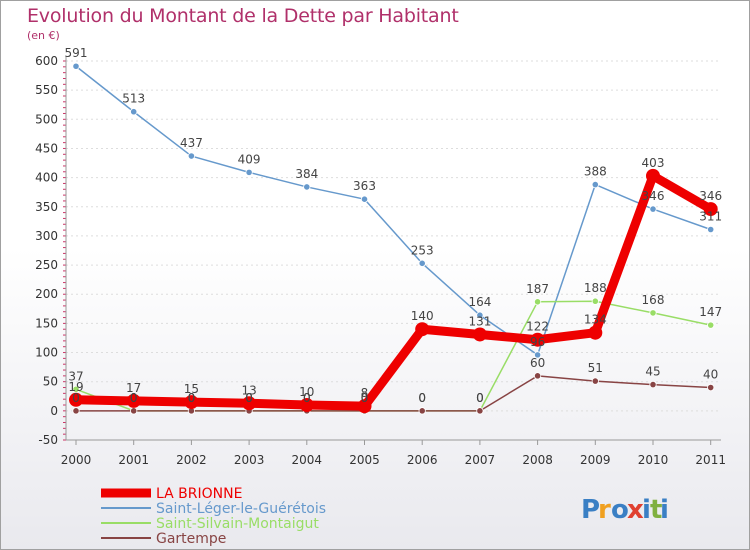 Image resolution: width=750 pixels, height=550 pixels. What do you see at coordinates (595, 368) in the screenshot?
I see `data-label-gartempe: 51` at bounding box center [595, 368].